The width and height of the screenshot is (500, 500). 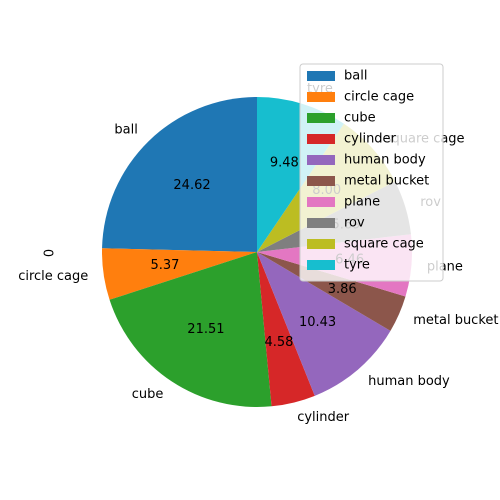 What do you see at coordinates (323, 417) in the screenshot?
I see `slice-label-cylinder: cylinder` at bounding box center [323, 417].